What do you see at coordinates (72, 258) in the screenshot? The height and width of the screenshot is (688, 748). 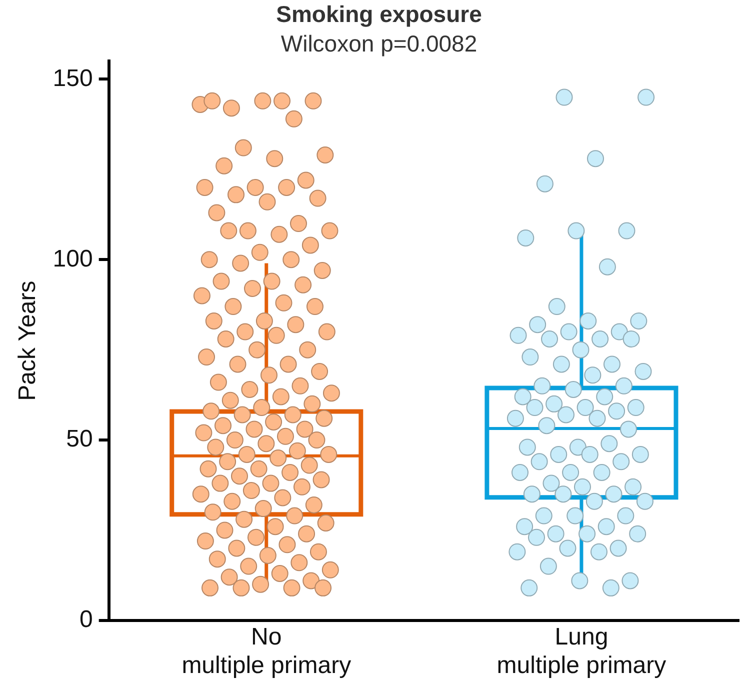 I see `y-tick-label: 100` at bounding box center [72, 258].